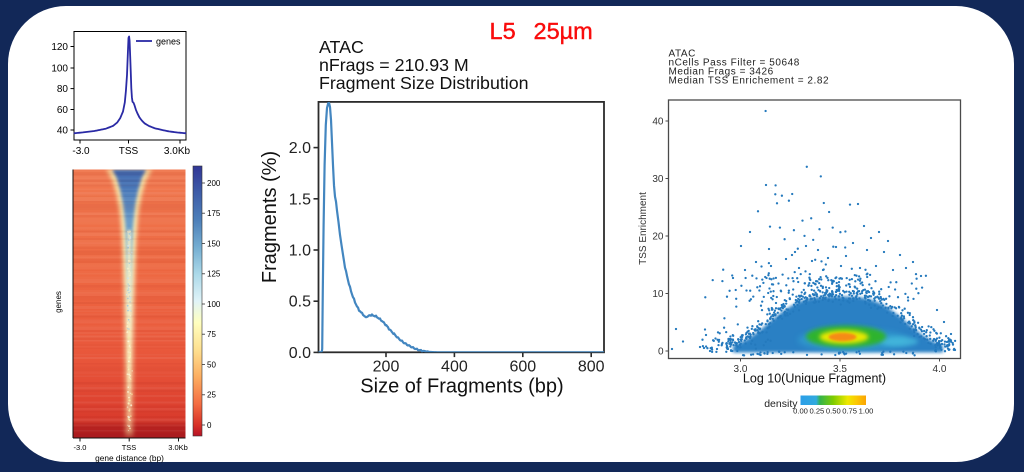 The height and width of the screenshot is (472, 1024). Describe the element at coordinates (63, 89) in the screenshot. I see `svg-text: 80` at that location.